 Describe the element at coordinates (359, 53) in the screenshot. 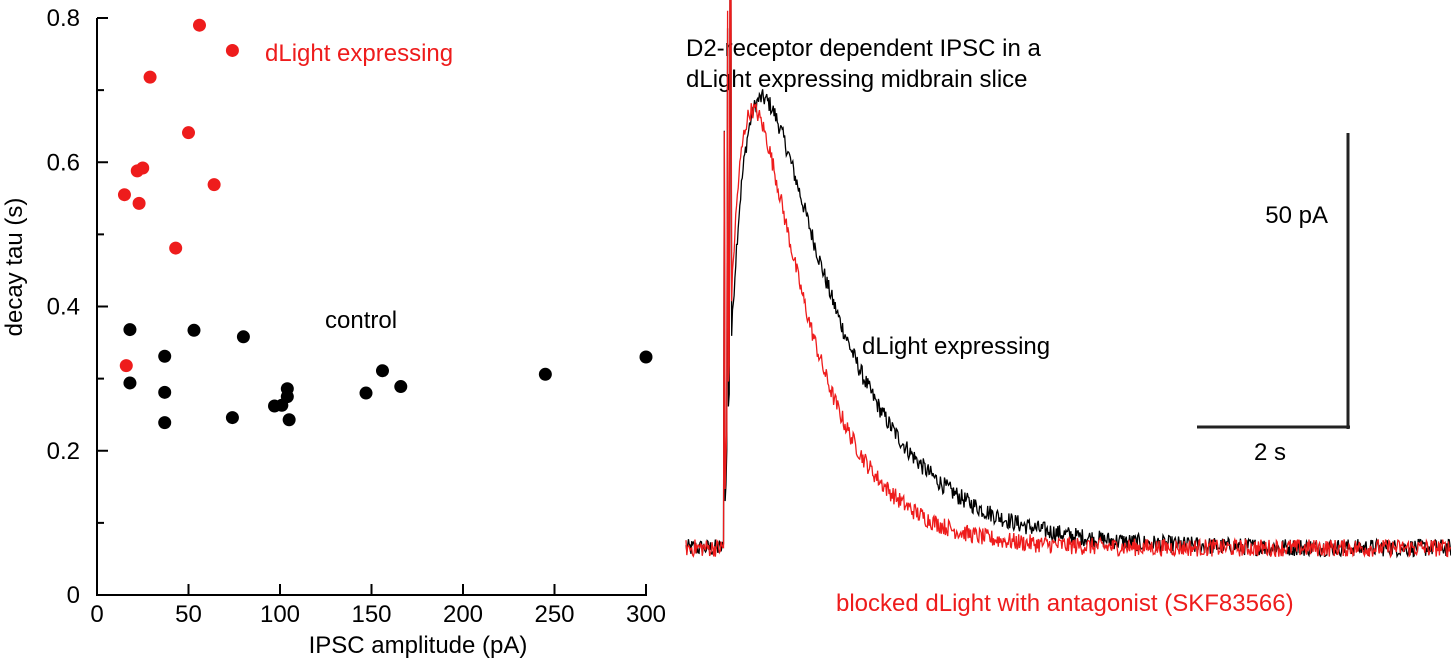

I see `legend-dlight-expressing: dLight expressing` at that location.